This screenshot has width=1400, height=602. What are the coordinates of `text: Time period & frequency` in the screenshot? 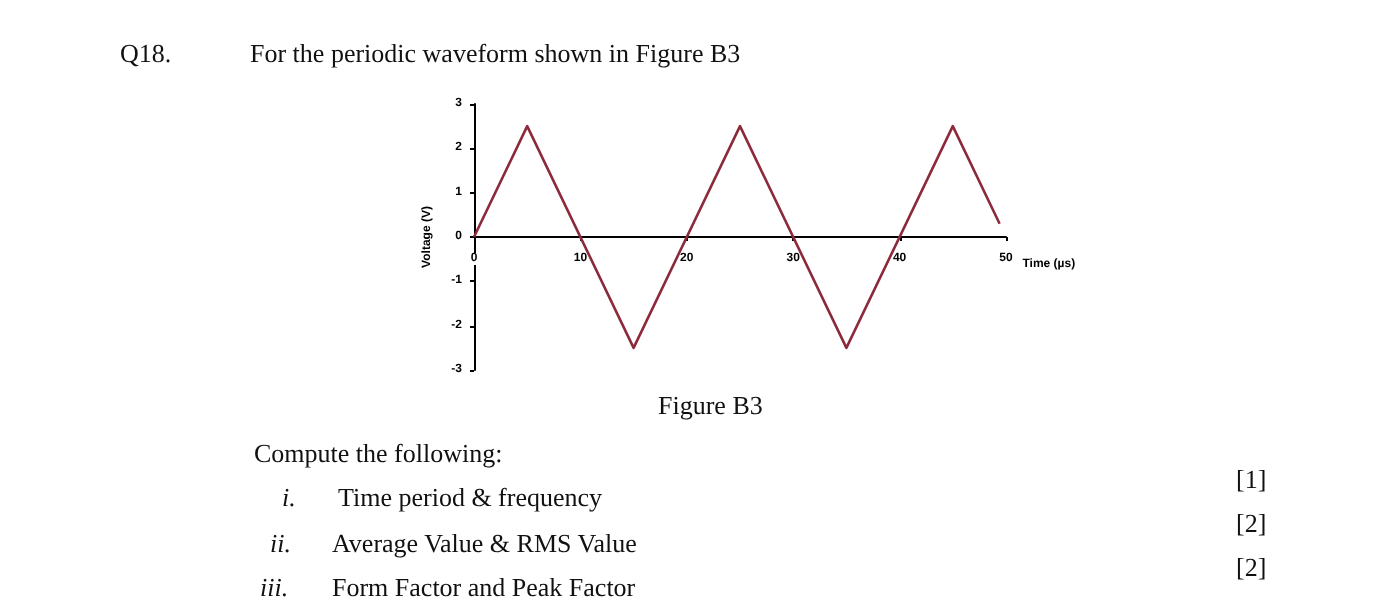 It's located at (470, 497).